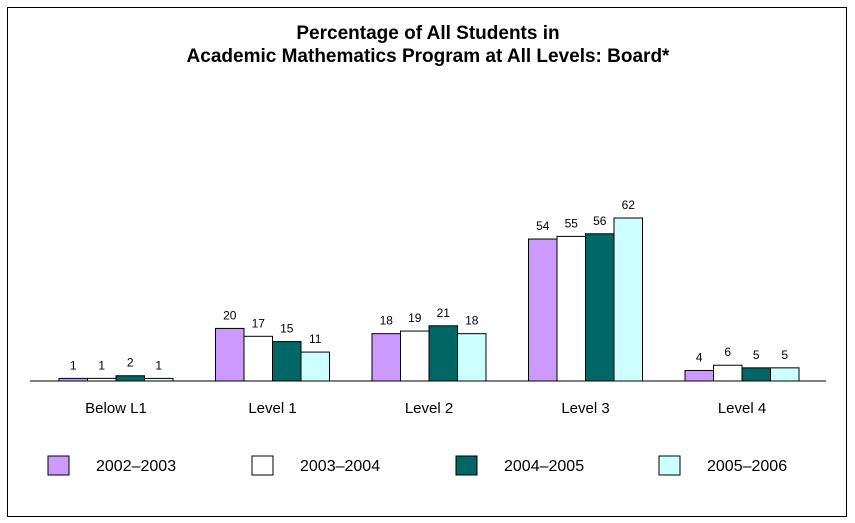 This screenshot has height=523, width=855. Describe the element at coordinates (444, 313) in the screenshot. I see `data-label: 21` at that location.